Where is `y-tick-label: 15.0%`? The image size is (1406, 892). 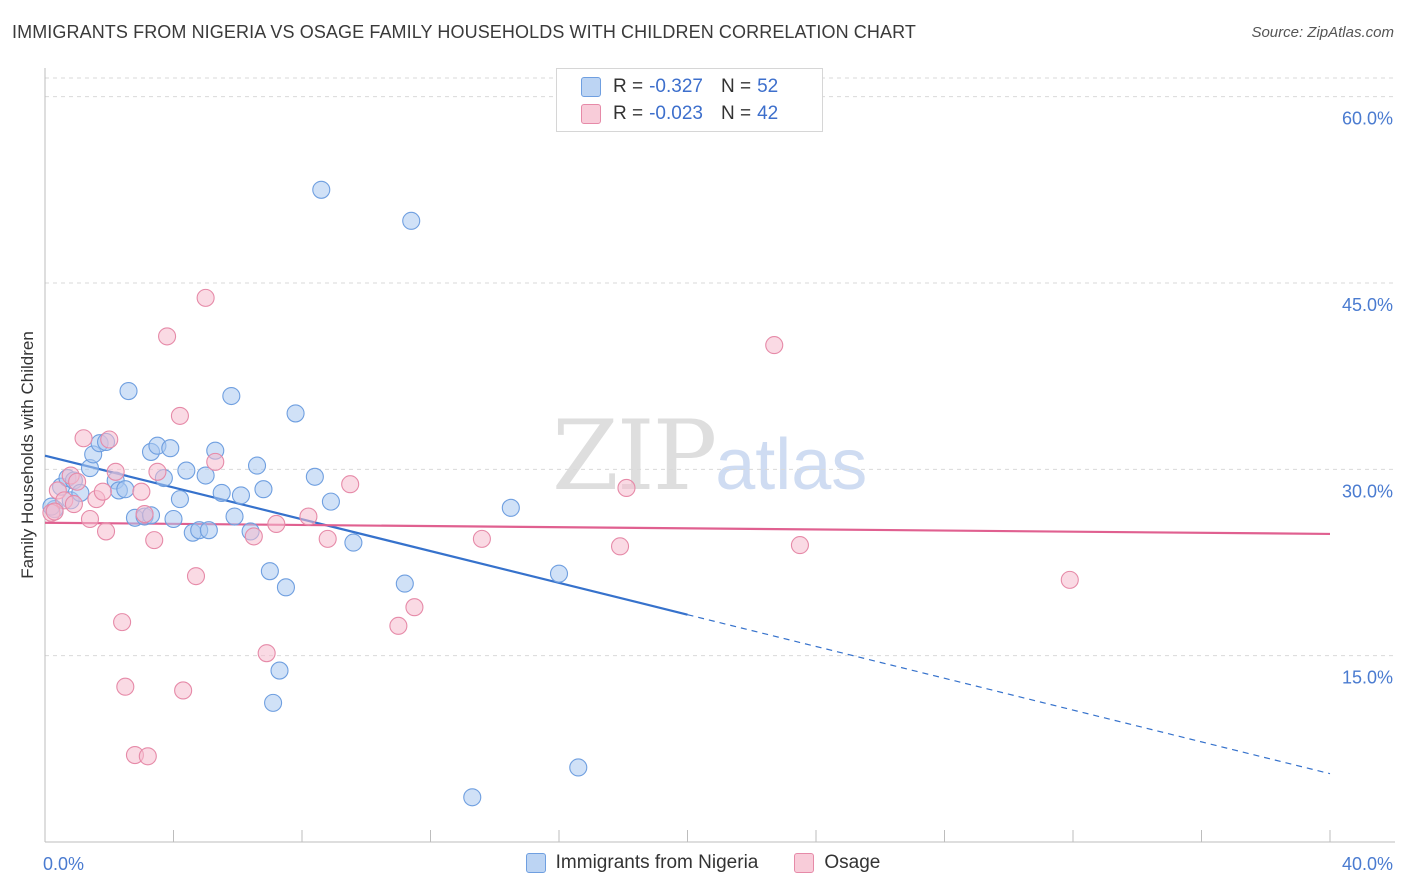
y-tick-label: 15.0% is located at coordinates (1367, 678).